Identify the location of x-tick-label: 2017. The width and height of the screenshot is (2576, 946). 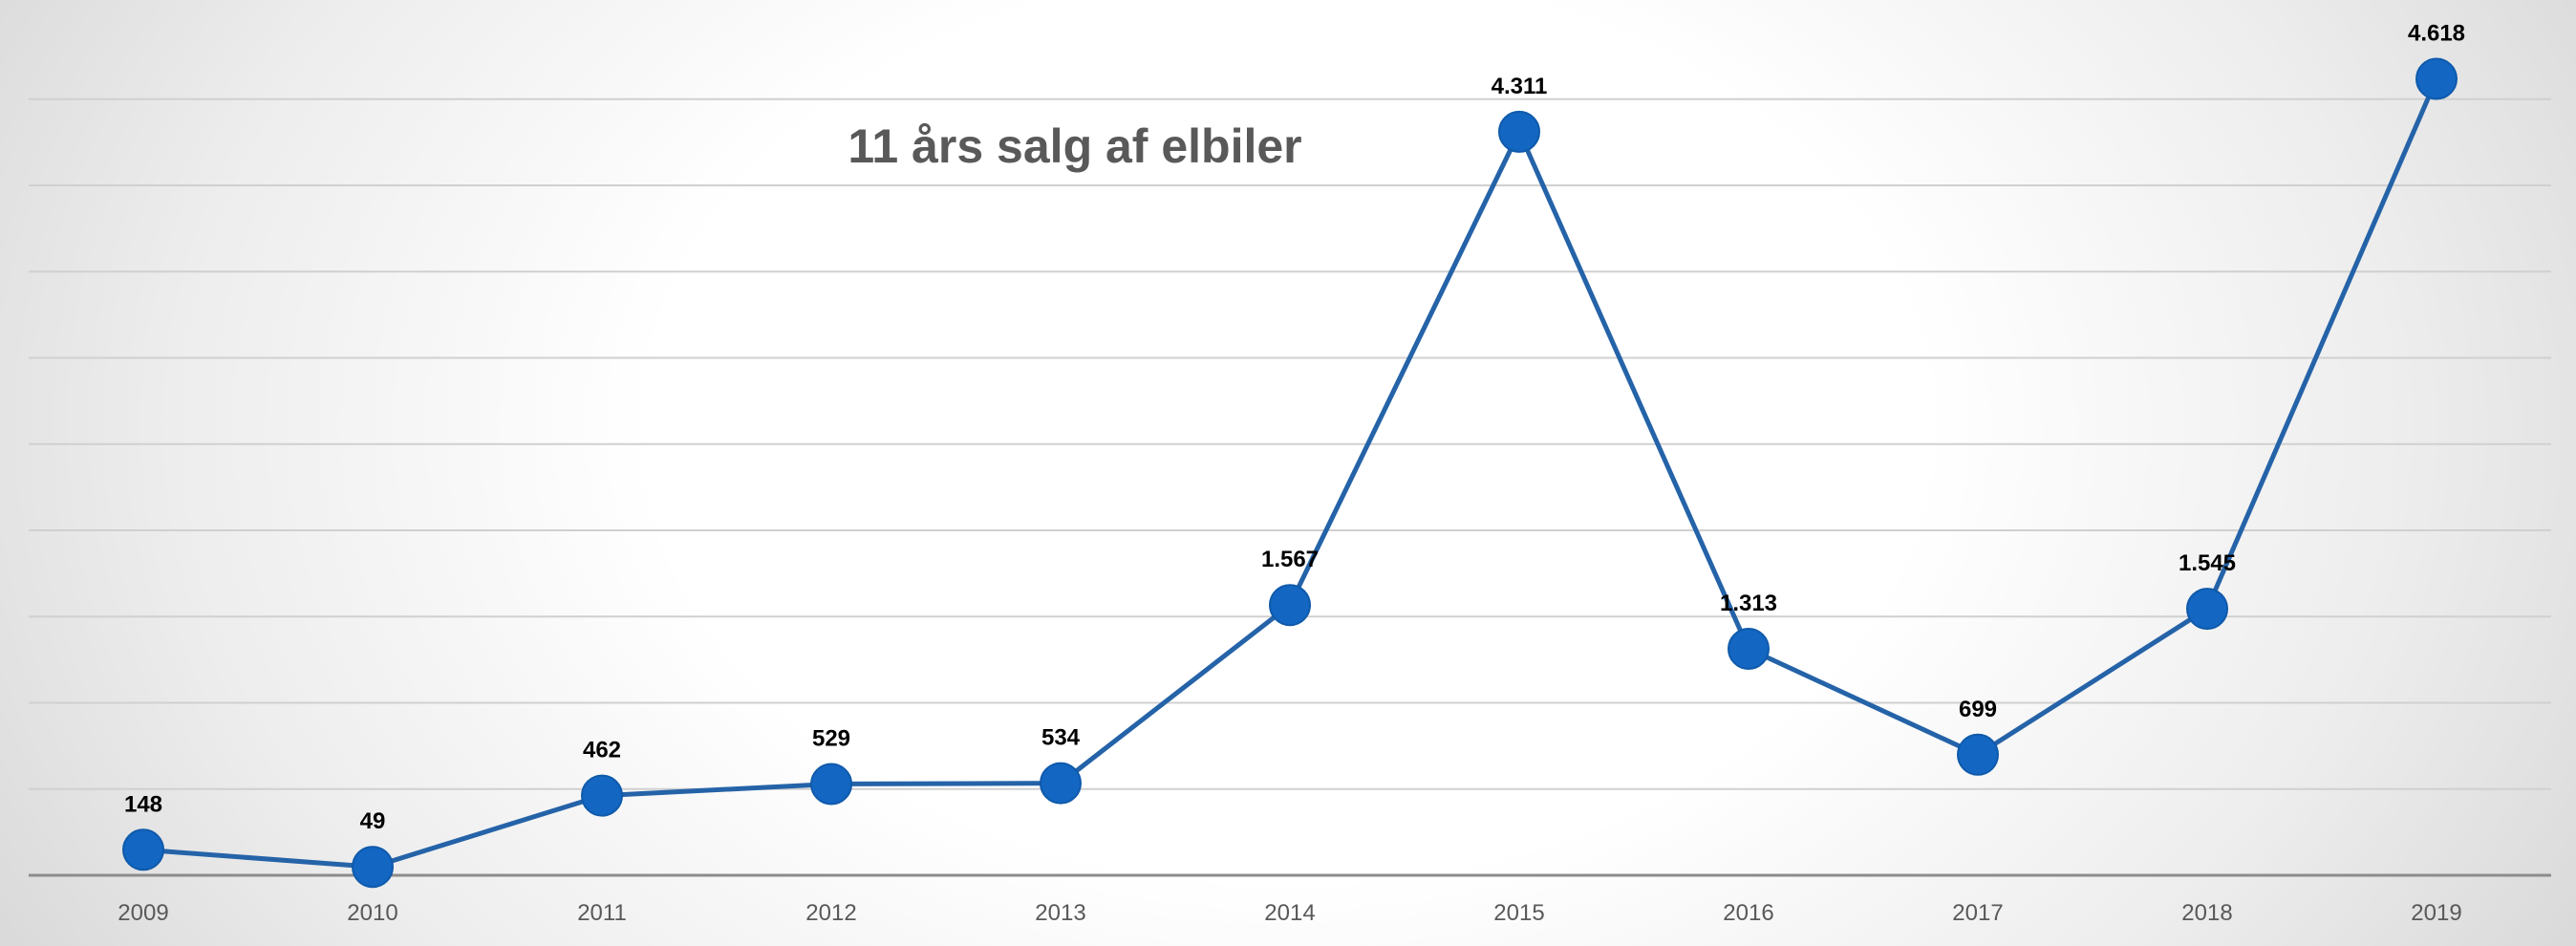
(1977, 913).